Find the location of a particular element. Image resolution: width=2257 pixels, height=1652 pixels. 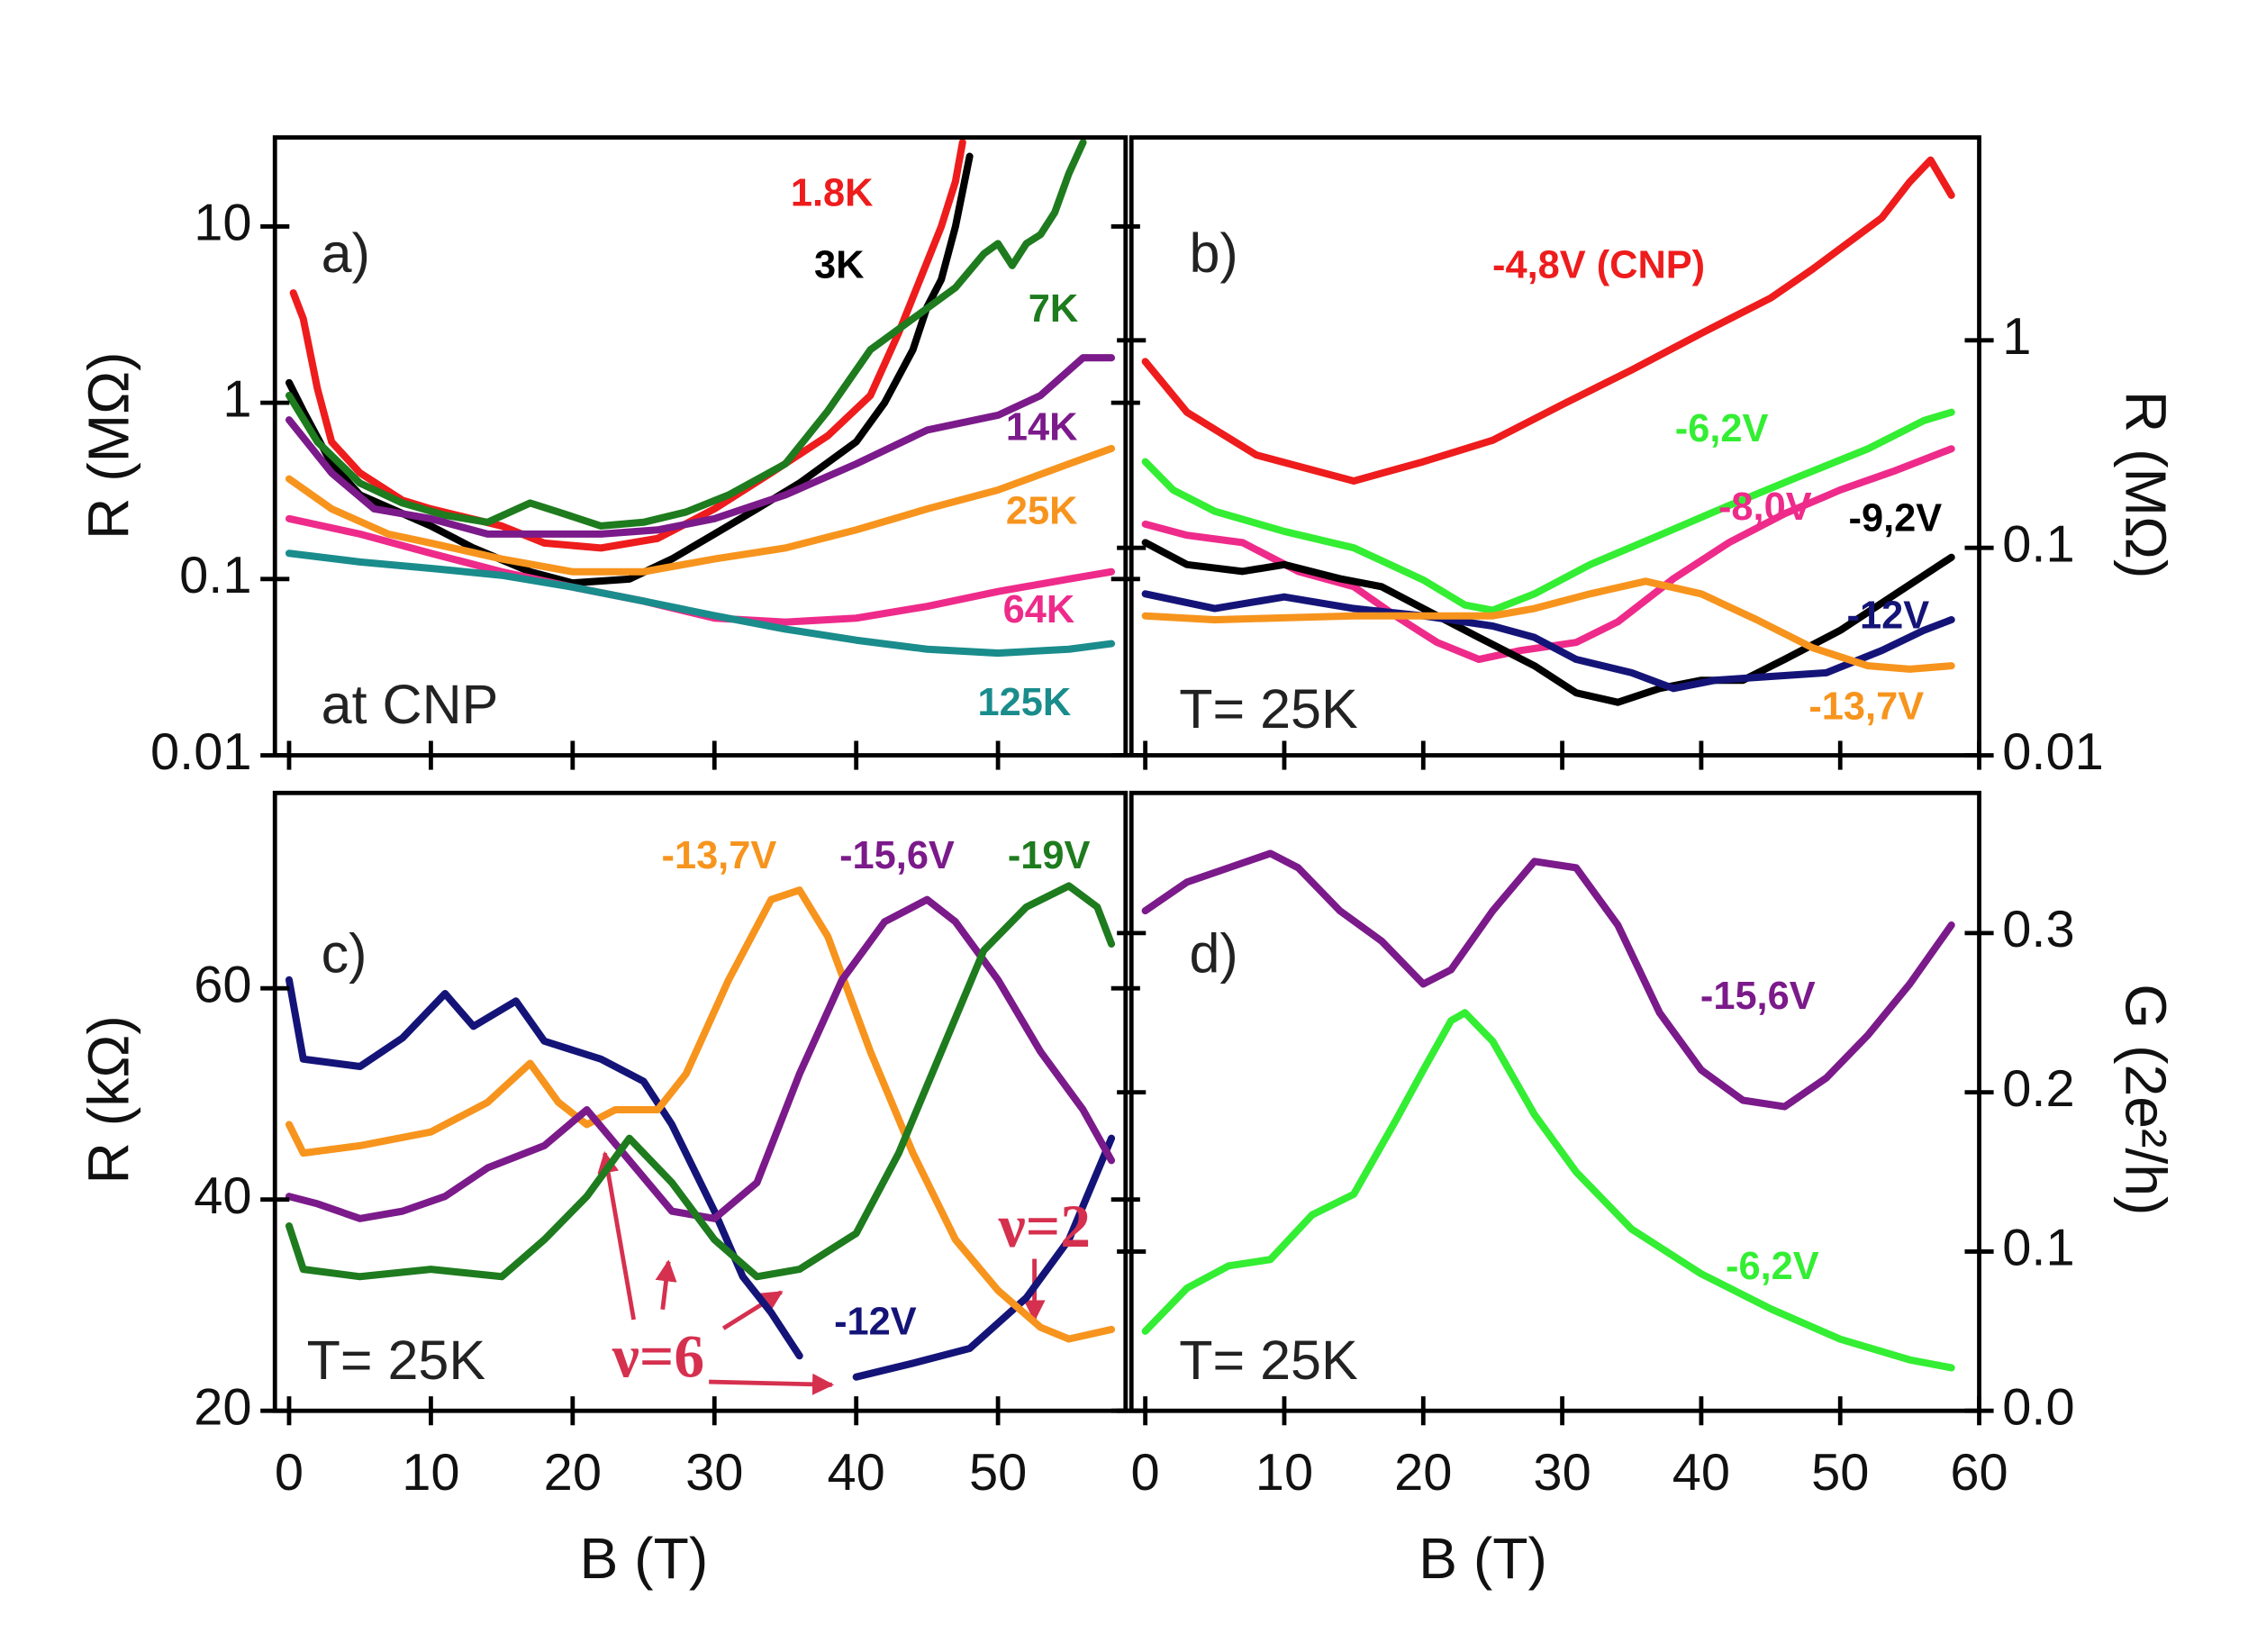

y-tick-label: 0.0 is located at coordinates (2038, 1407).